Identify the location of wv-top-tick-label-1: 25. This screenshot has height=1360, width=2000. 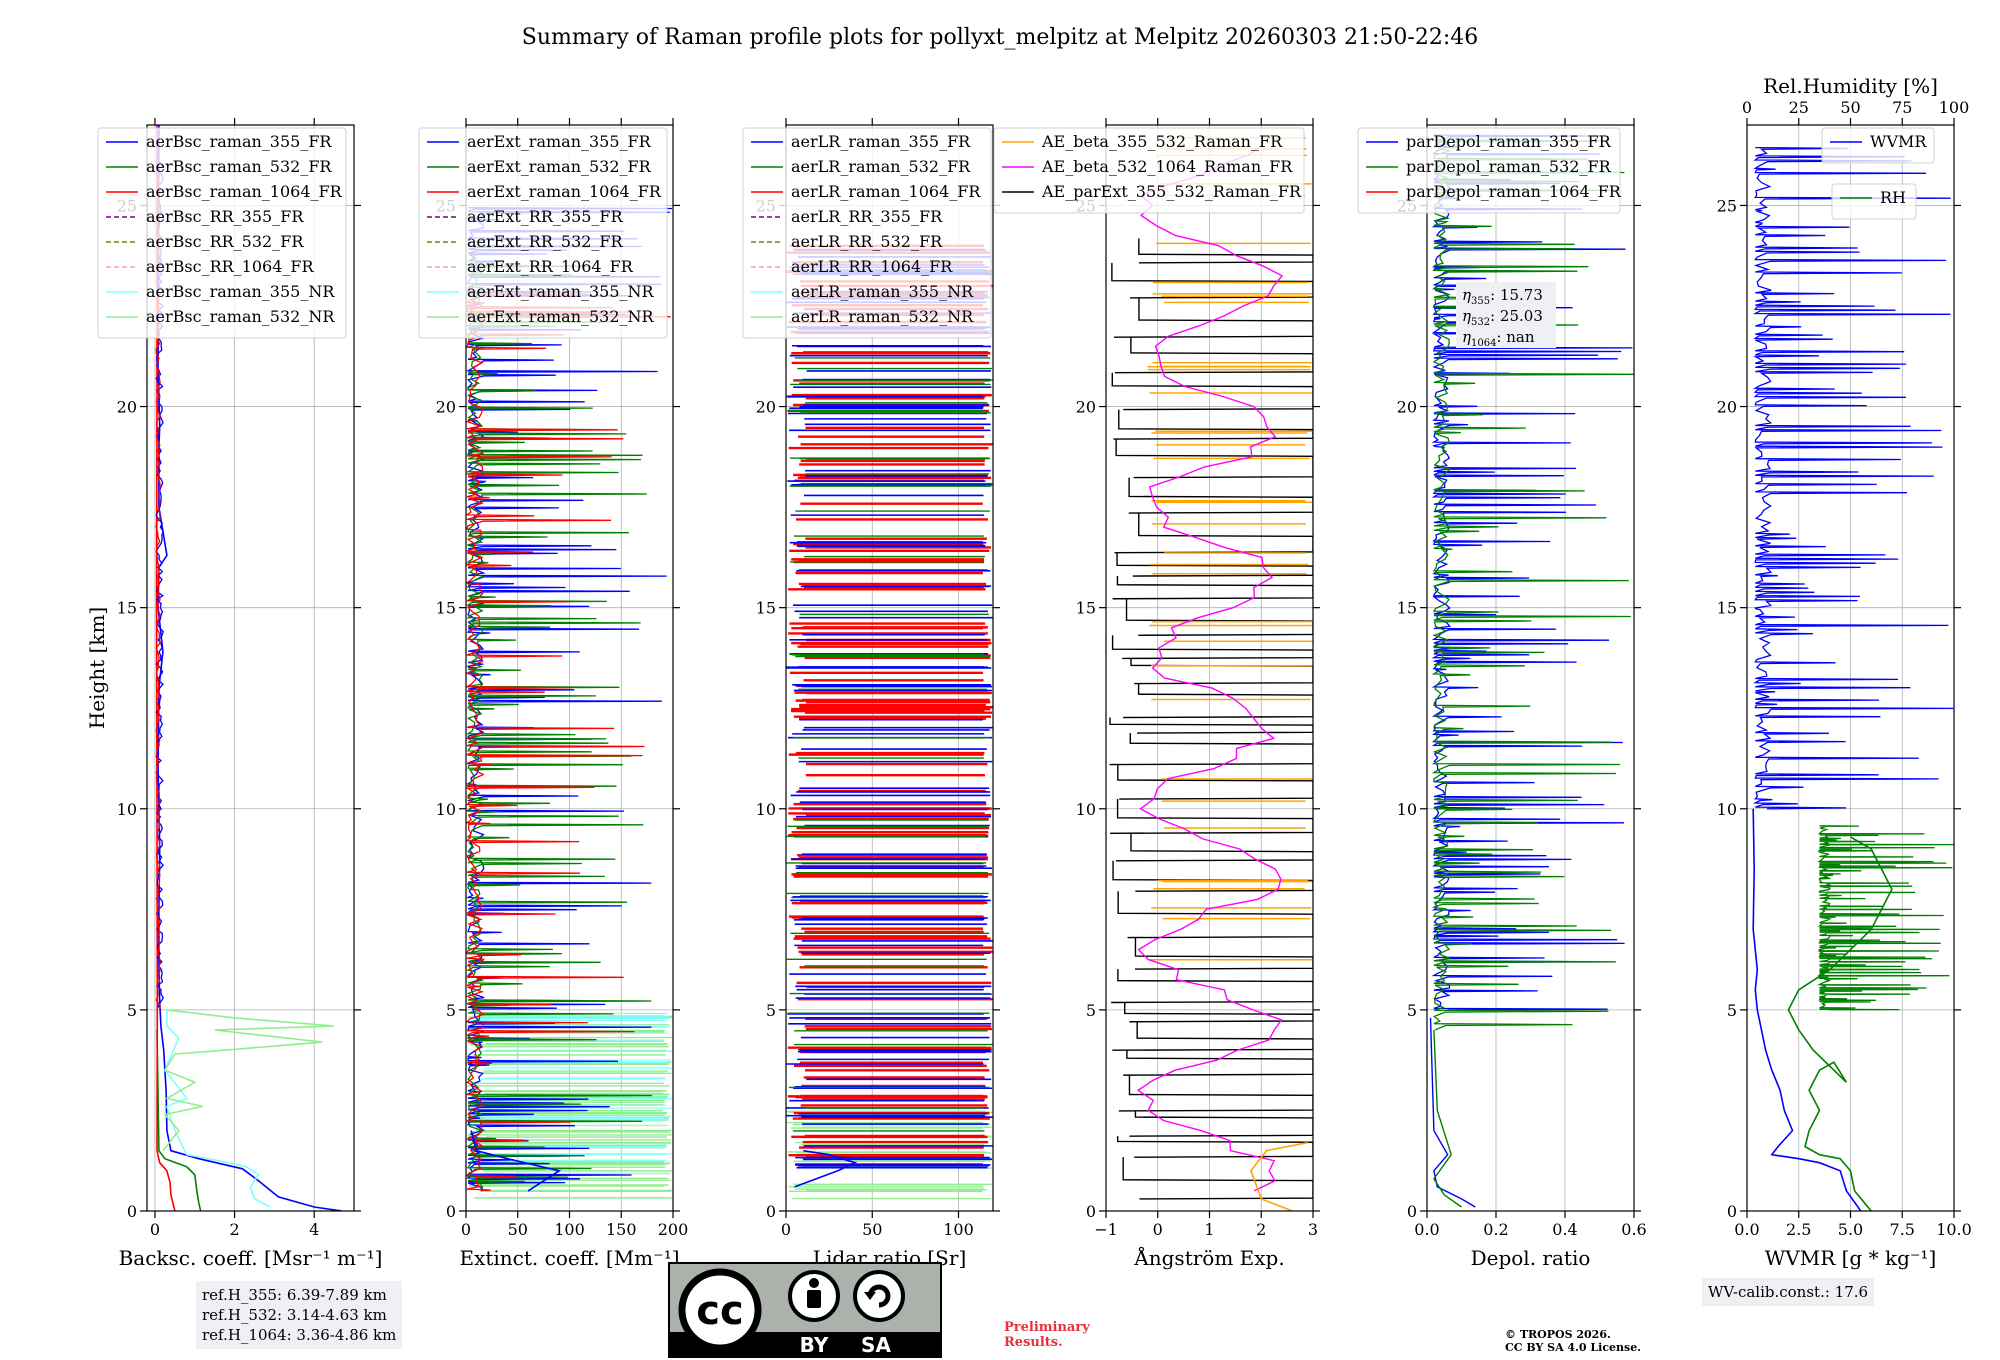
(1799, 107).